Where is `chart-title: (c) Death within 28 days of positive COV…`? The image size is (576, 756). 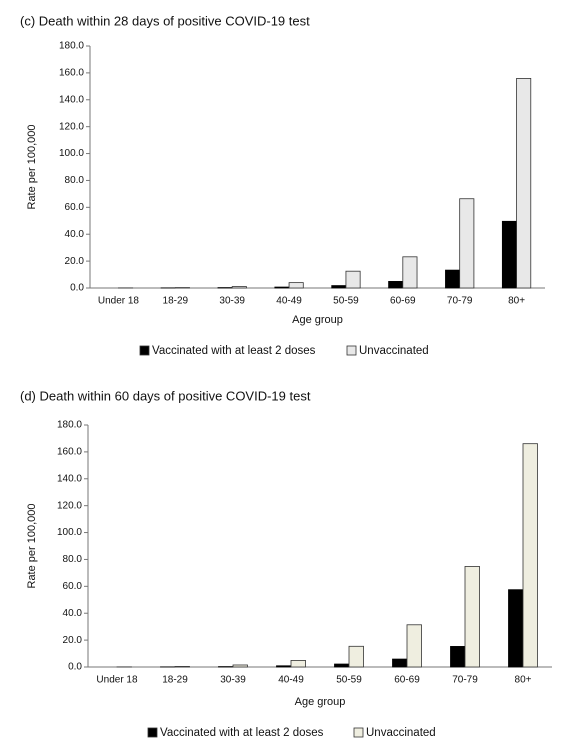 chart-title: (c) Death within 28 days of positive COV… is located at coordinates (165, 20).